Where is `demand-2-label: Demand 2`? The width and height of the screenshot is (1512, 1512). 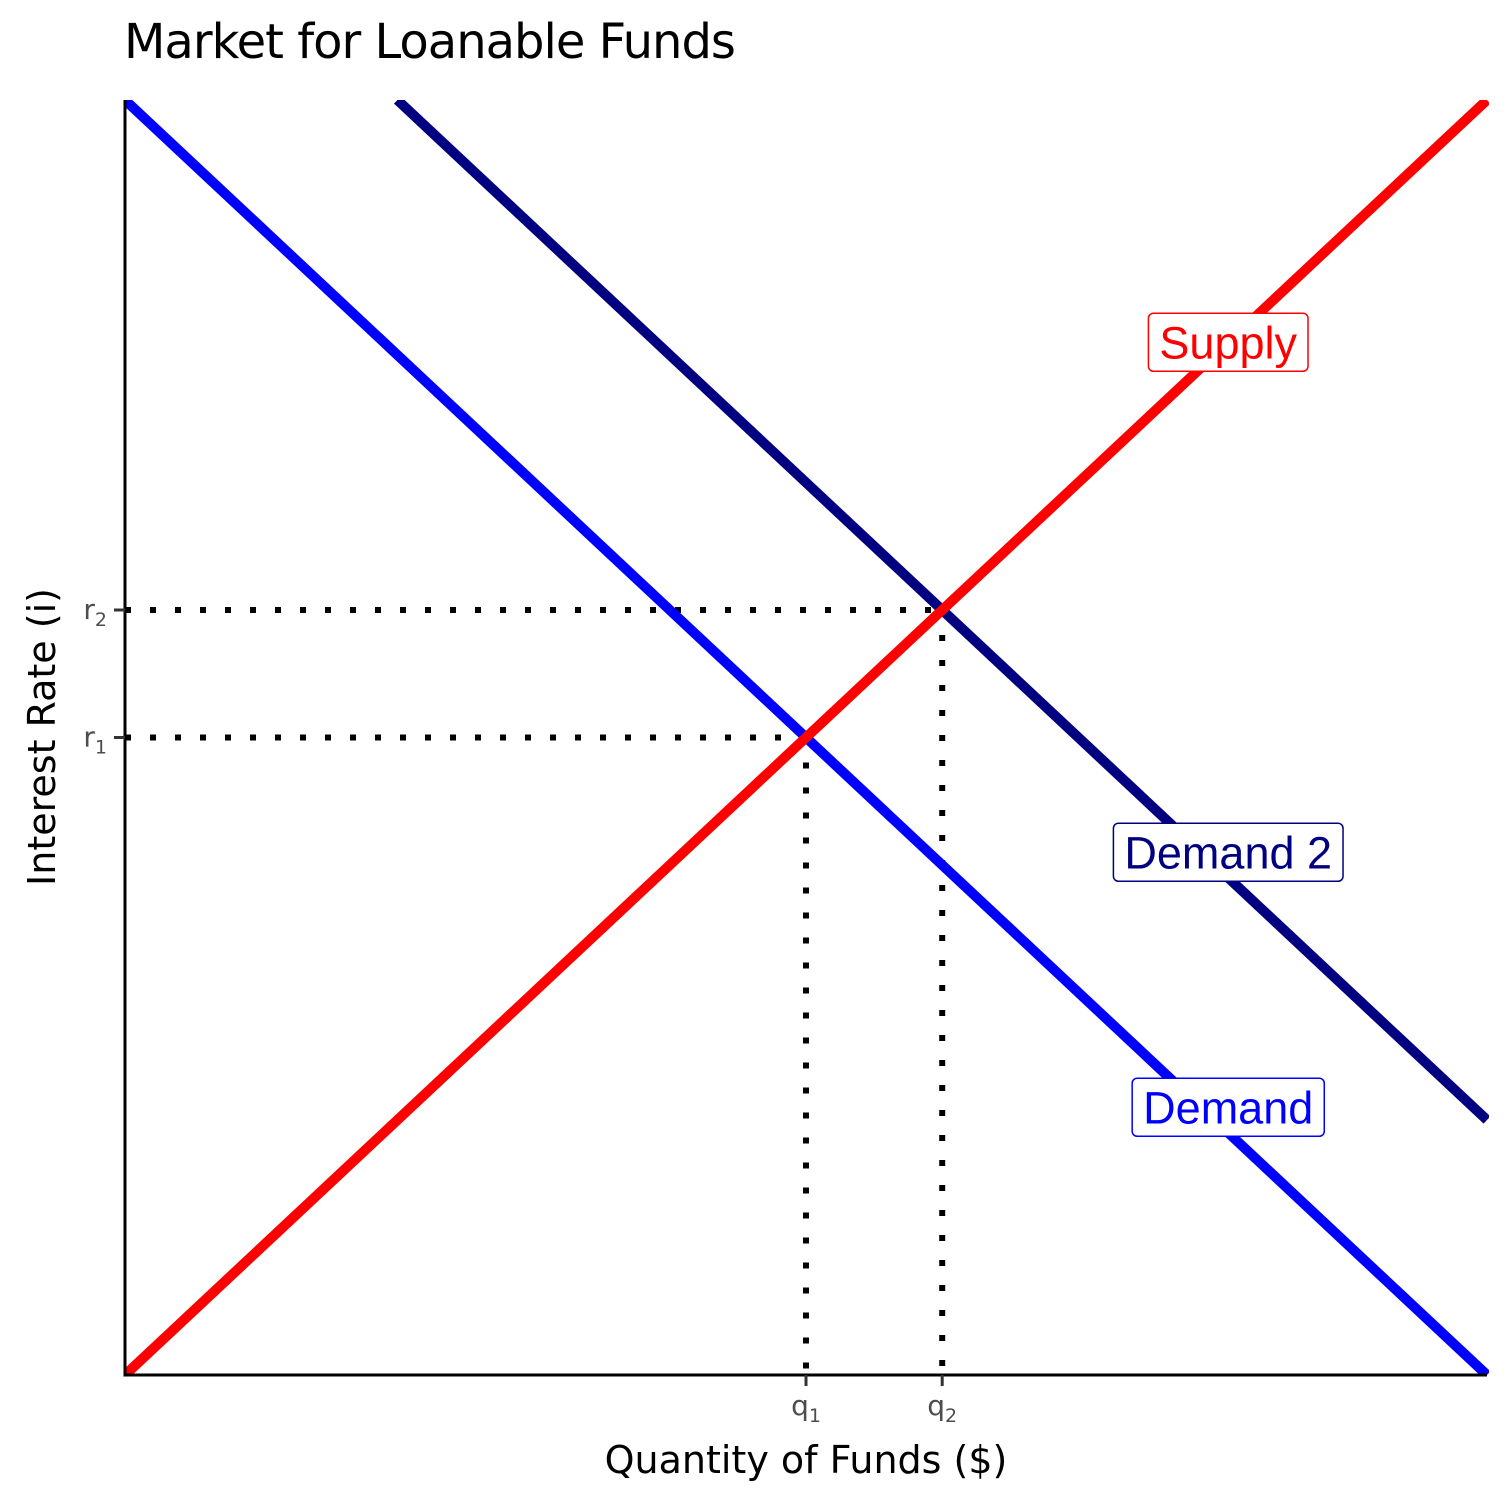 demand-2-label: Demand 2 is located at coordinates (1228, 852).